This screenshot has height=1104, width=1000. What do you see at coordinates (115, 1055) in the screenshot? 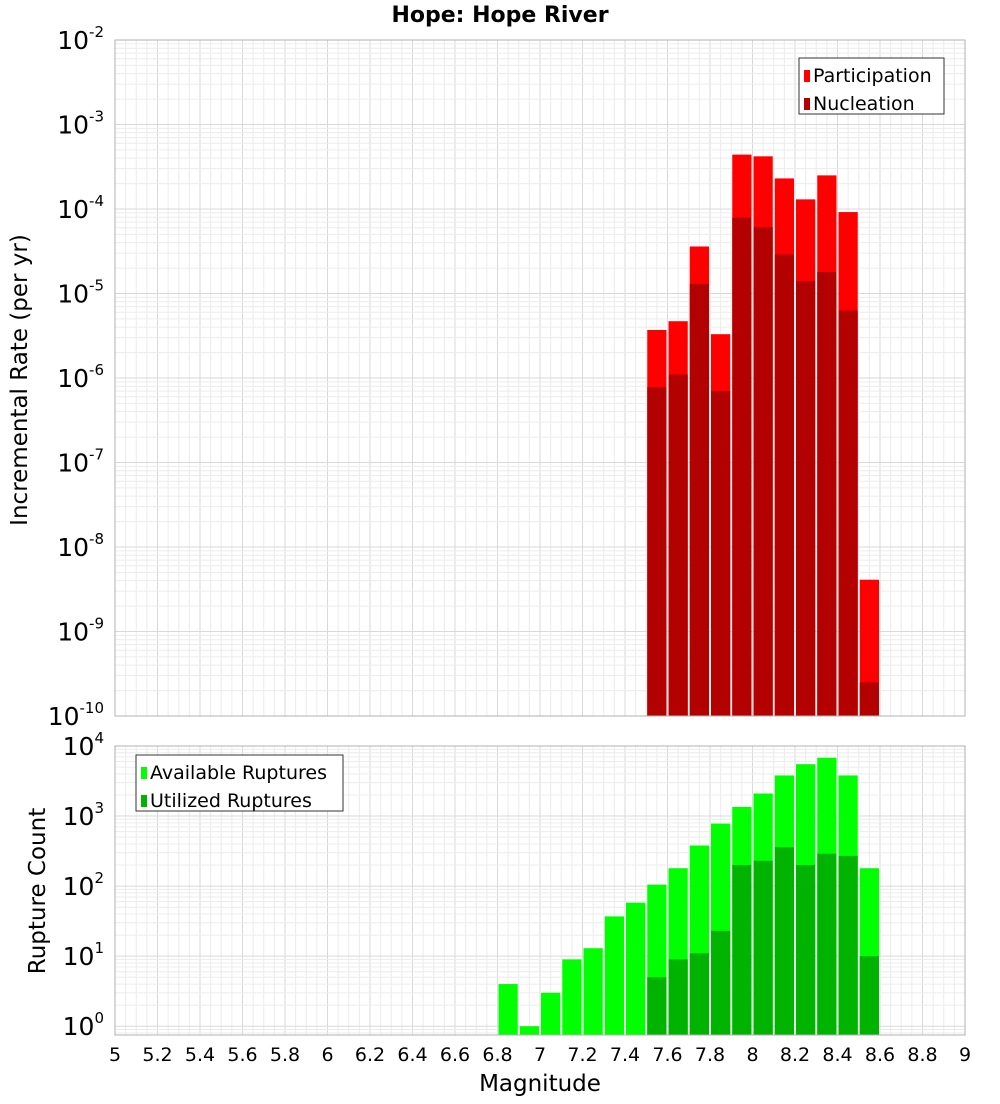
I see `x-tick-label: 5` at bounding box center [115, 1055].